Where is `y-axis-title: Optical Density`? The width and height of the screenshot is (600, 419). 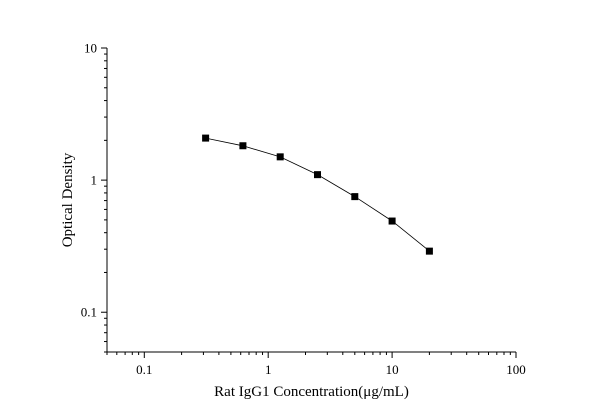 y-axis-title: Optical Density is located at coordinates (68, 199).